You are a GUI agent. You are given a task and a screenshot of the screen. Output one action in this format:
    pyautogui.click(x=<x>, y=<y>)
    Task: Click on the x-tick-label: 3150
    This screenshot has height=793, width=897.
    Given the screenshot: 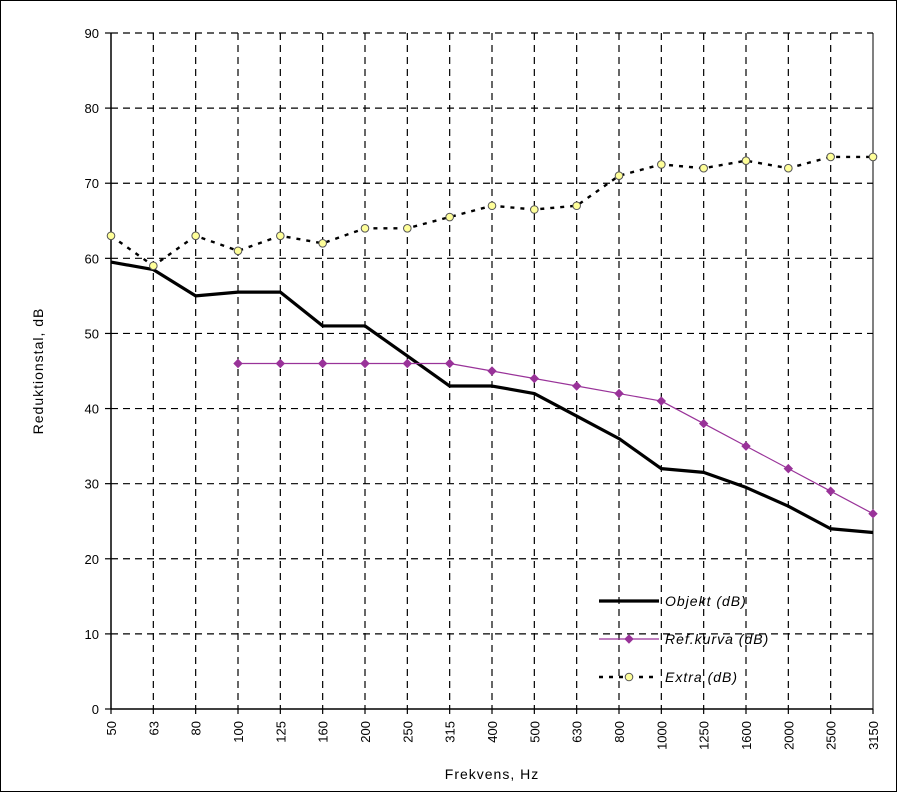 What is the action you would take?
    pyautogui.click(x=873, y=735)
    